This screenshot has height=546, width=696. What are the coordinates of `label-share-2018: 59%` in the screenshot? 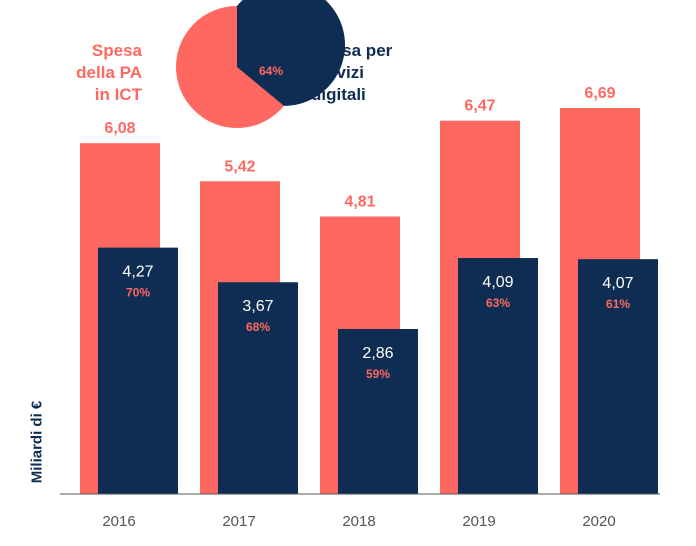 It's located at (378, 374).